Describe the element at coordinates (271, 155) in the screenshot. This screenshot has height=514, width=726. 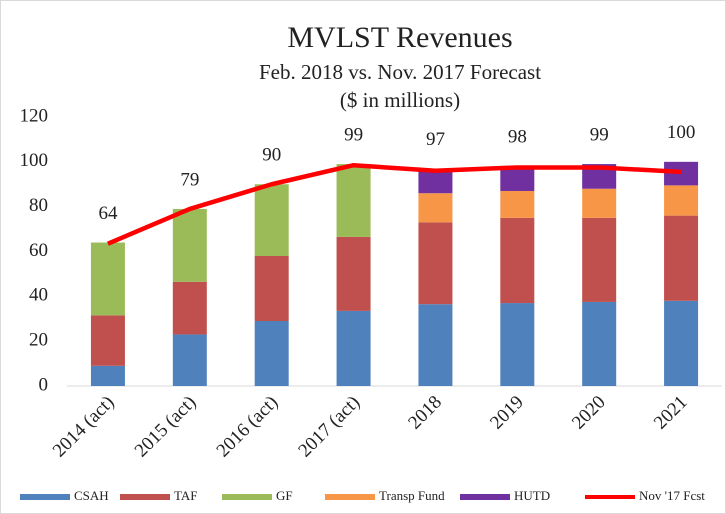
I see `total-label: 90` at that location.